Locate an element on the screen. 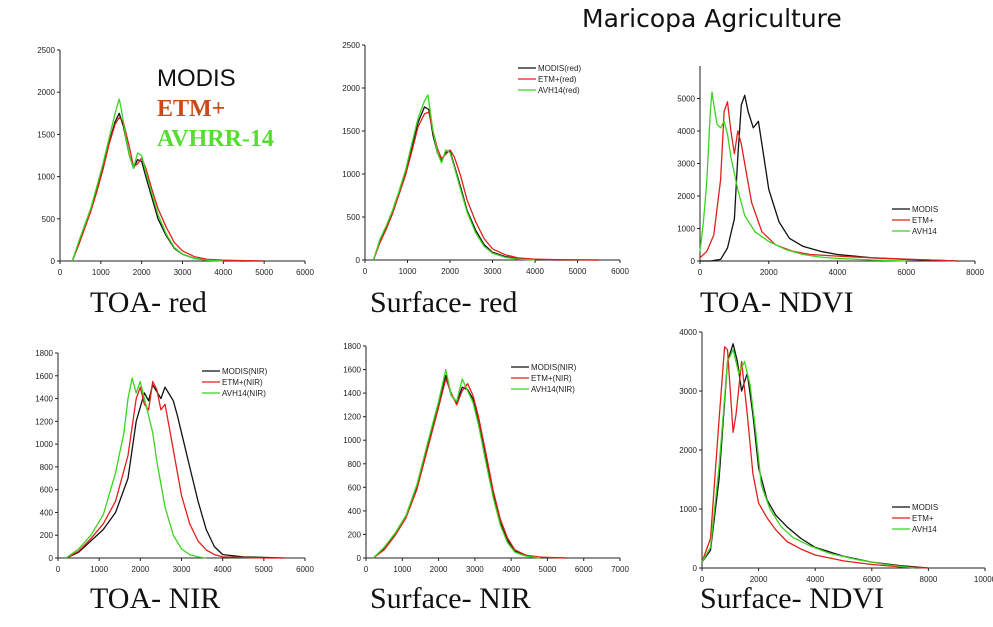 The image size is (993, 627). surface-ndvi-series-modis-line is located at coordinates (815, 456).